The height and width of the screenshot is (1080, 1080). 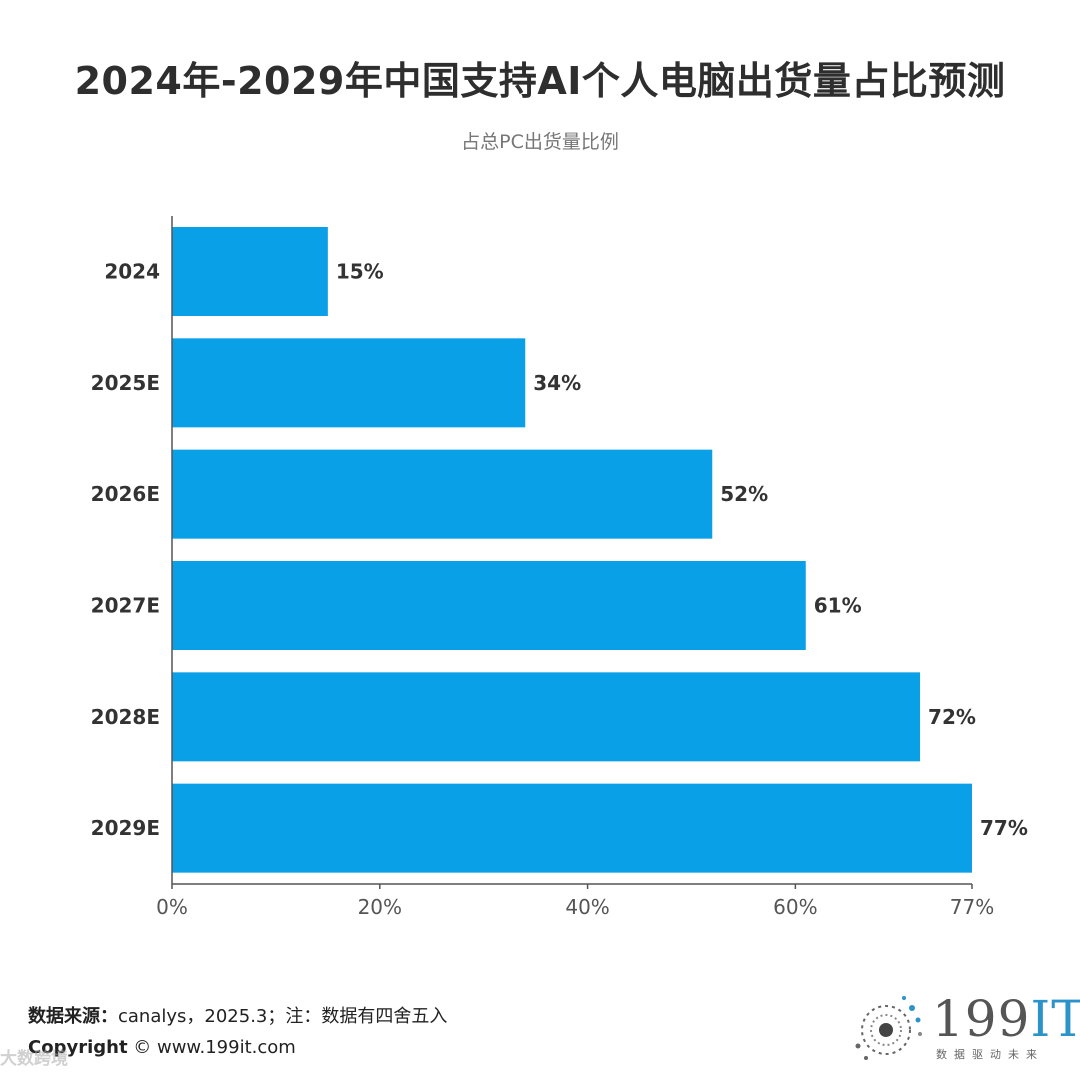 What do you see at coordinates (283, 1016) in the screenshot?
I see `data-source-text: canalys，2025.3；注：数据有四舍五入` at bounding box center [283, 1016].